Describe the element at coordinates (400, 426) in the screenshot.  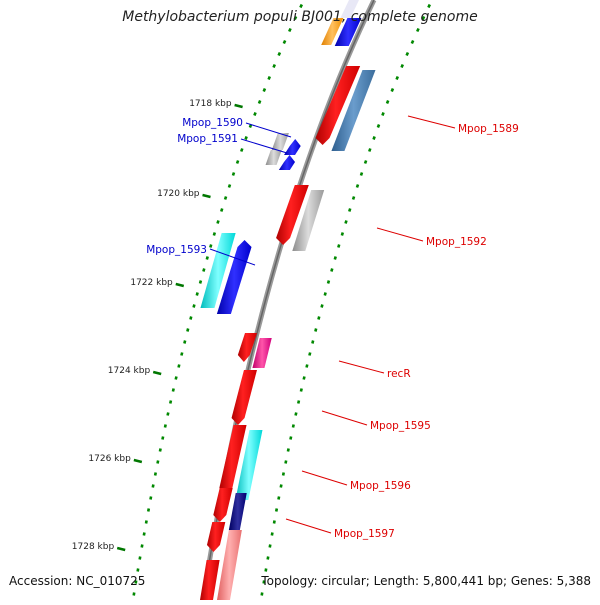
I see `gene-label-mpop-1595: Mpop_1595` at that location.